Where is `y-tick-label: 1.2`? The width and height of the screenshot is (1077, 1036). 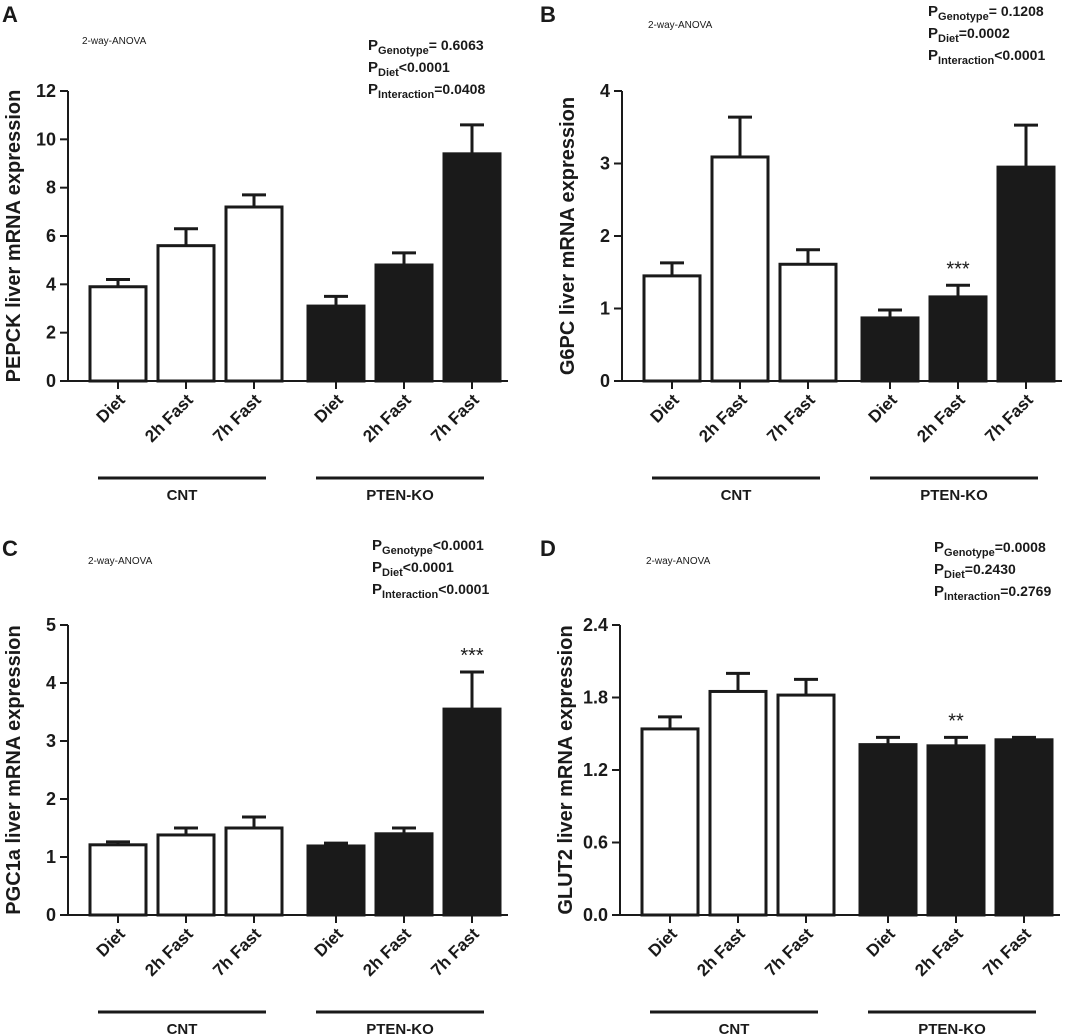
y-tick-label: 1.2 is located at coordinates (595, 770).